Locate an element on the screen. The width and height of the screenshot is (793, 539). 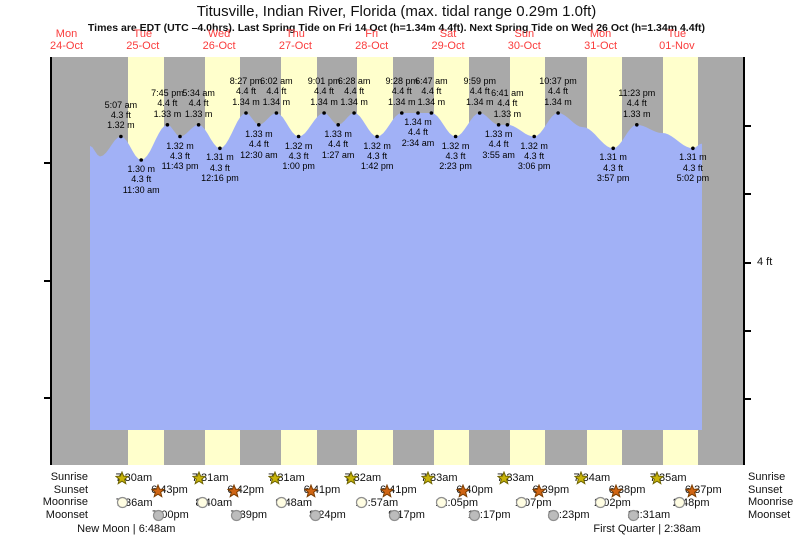
day-label: Sun 30-Oct is located at coordinates (524, 40).